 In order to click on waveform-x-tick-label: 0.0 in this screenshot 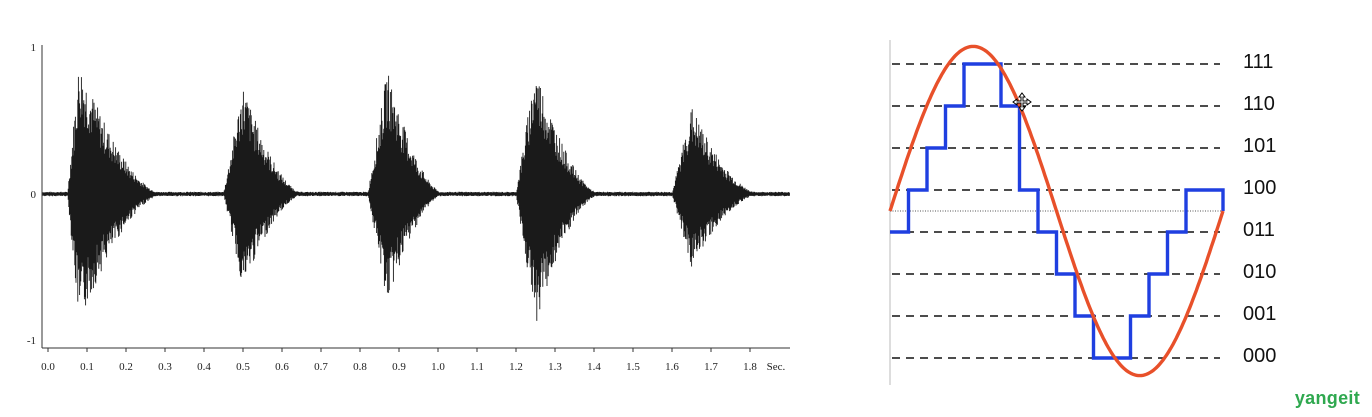, I will do `click(48, 367)`.